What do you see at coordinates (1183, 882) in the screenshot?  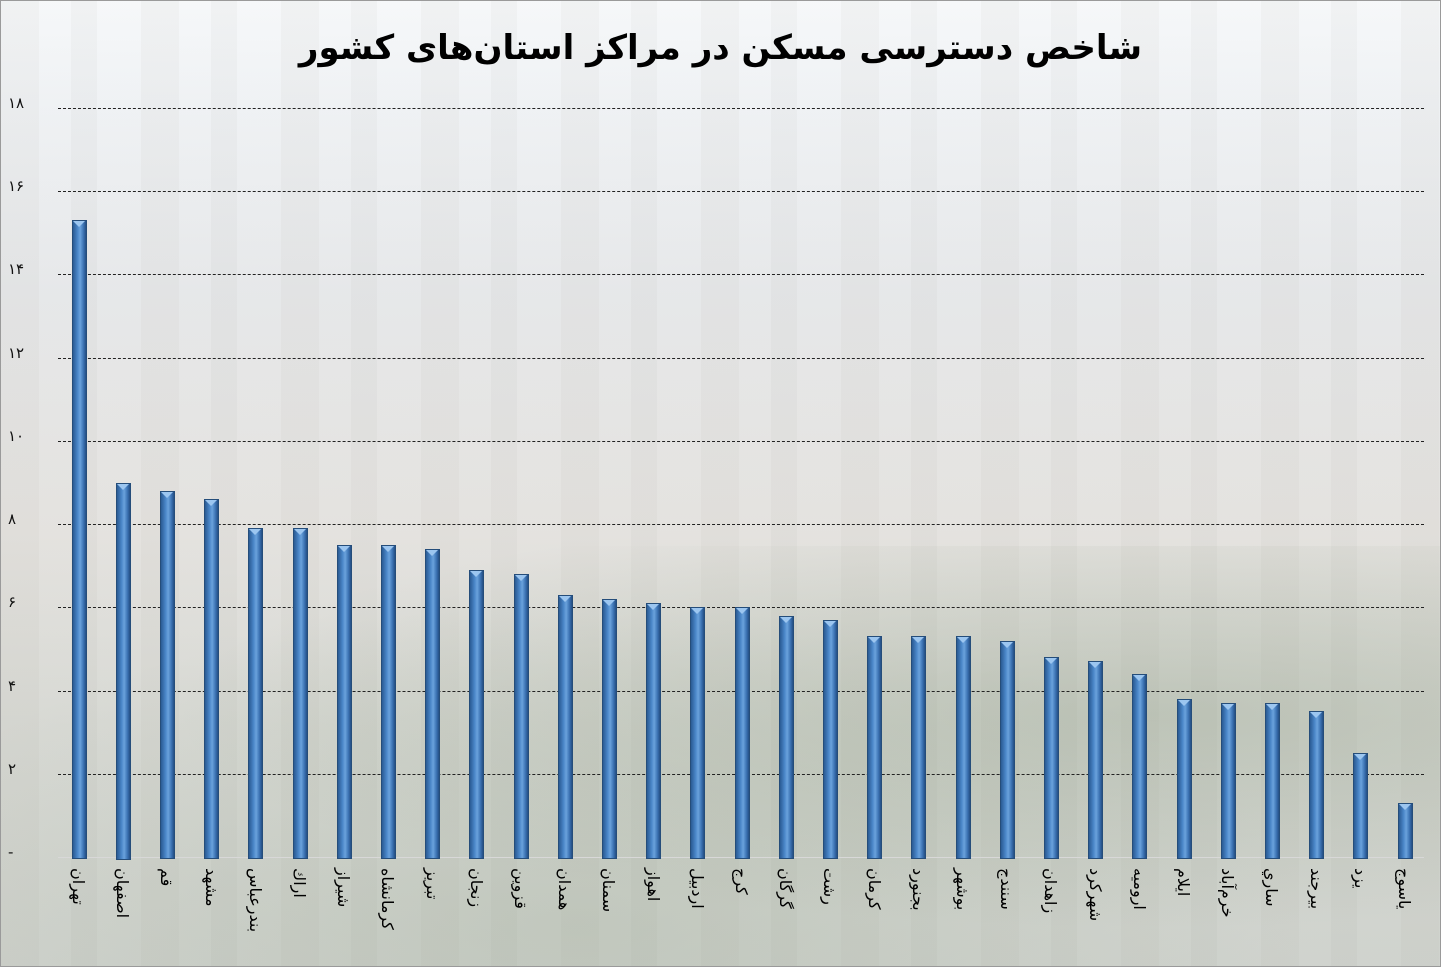 I see `x-tick-label: ايلام` at bounding box center [1183, 882].